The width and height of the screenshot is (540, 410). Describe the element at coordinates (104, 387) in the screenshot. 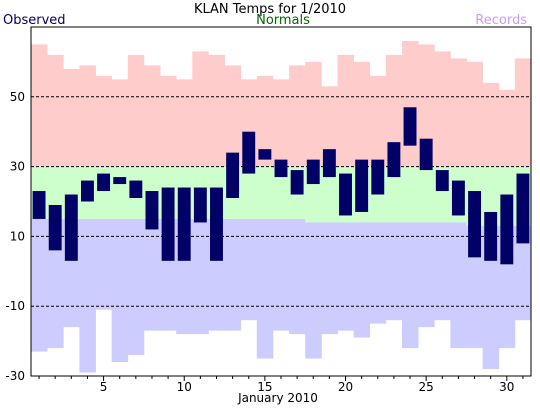

I see `x-tick-label: 5` at that location.